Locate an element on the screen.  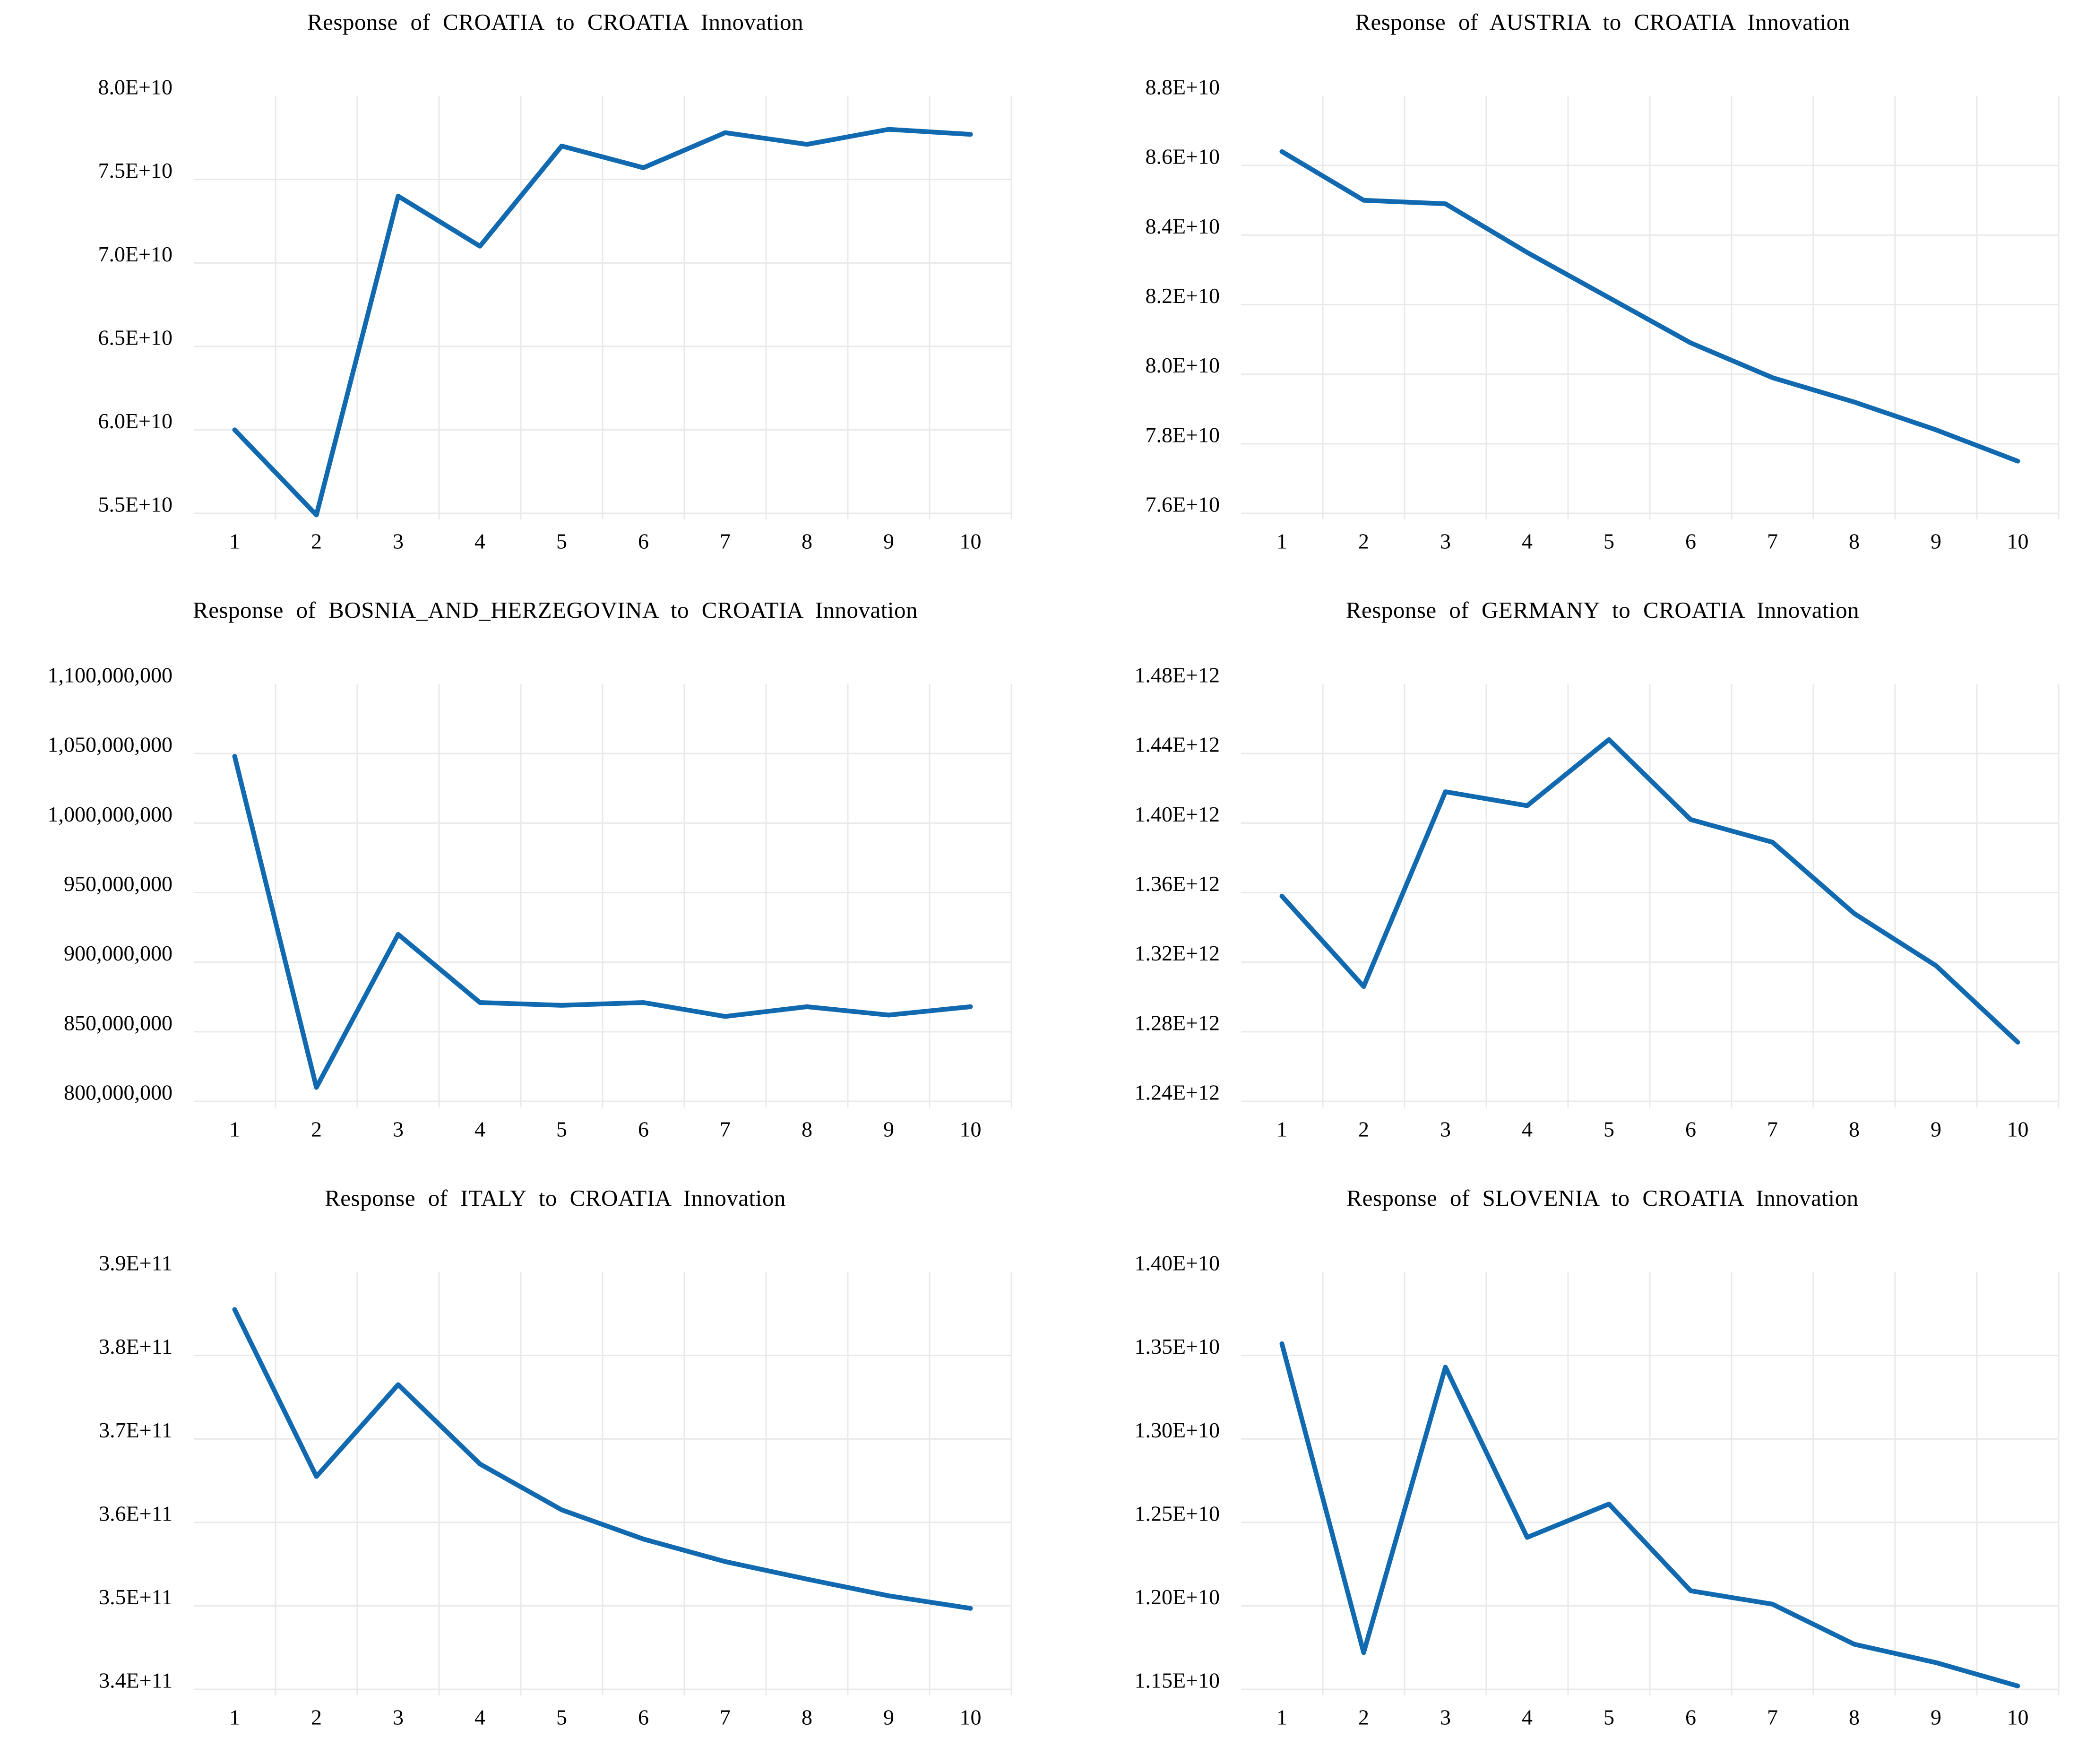
y-axis-tick-label: 1.48E+12 is located at coordinates (1177, 675).